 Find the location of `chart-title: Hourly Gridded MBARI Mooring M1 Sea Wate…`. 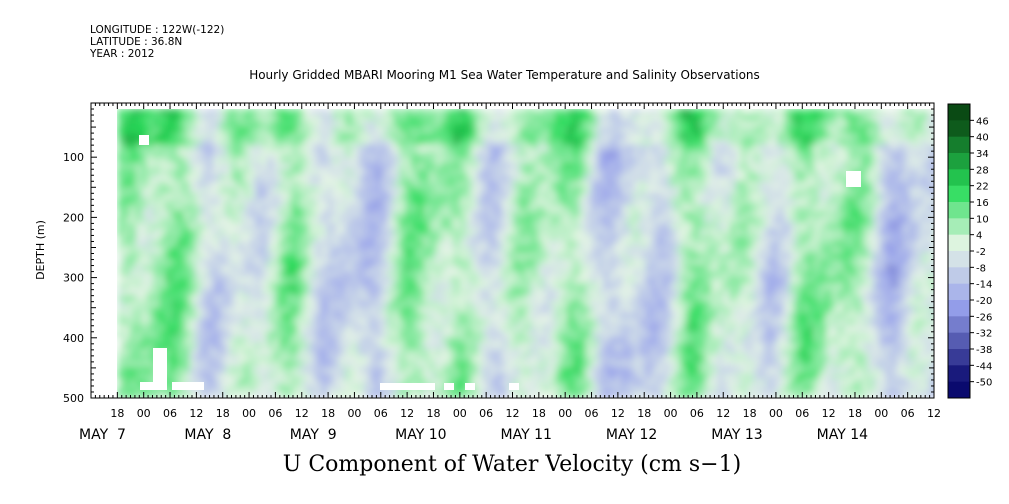

chart-title: Hourly Gridded MBARI Mooring M1 Sea Wate… is located at coordinates (504, 75).